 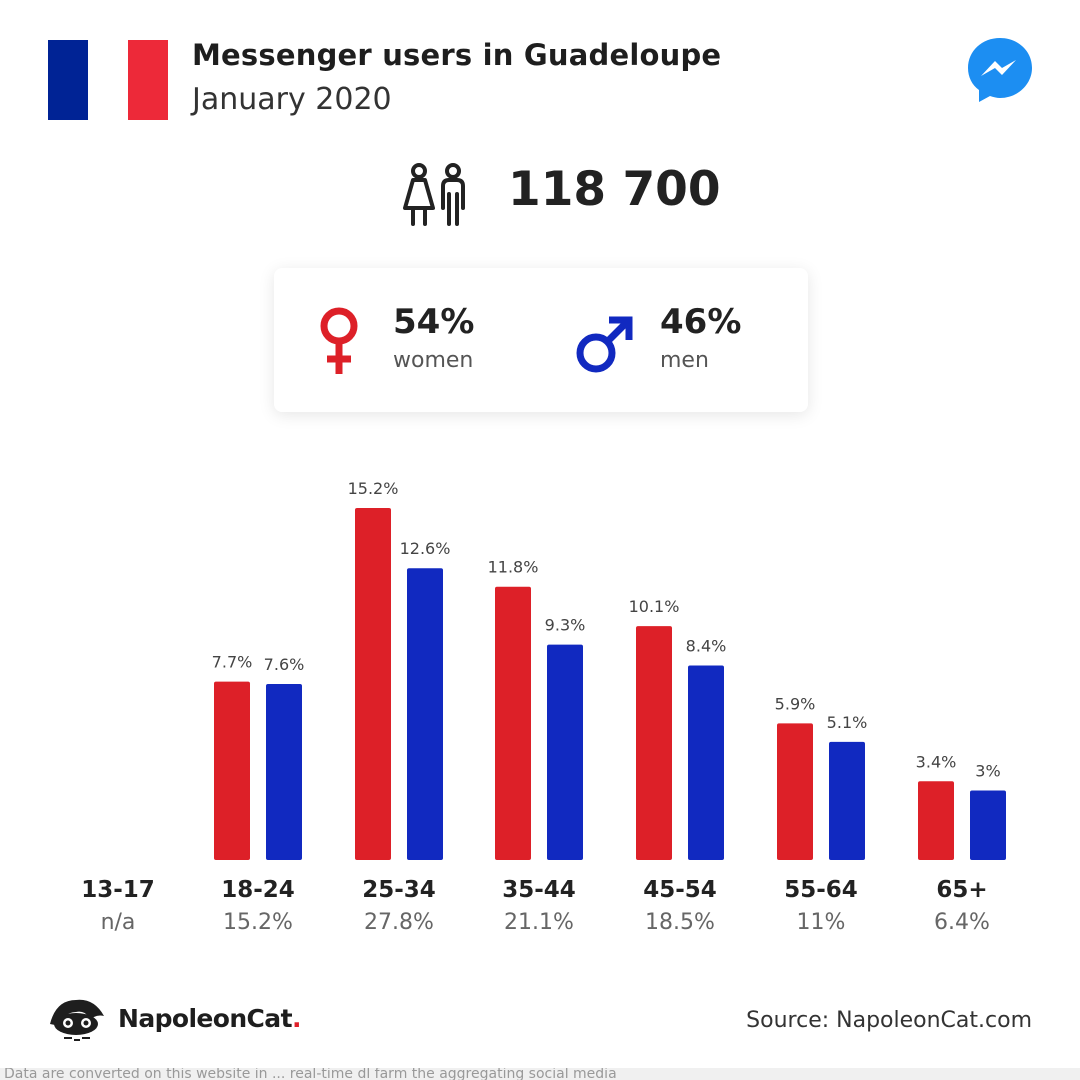 I want to click on bar-label-men-18-24: 7.6%, so click(x=284, y=664).